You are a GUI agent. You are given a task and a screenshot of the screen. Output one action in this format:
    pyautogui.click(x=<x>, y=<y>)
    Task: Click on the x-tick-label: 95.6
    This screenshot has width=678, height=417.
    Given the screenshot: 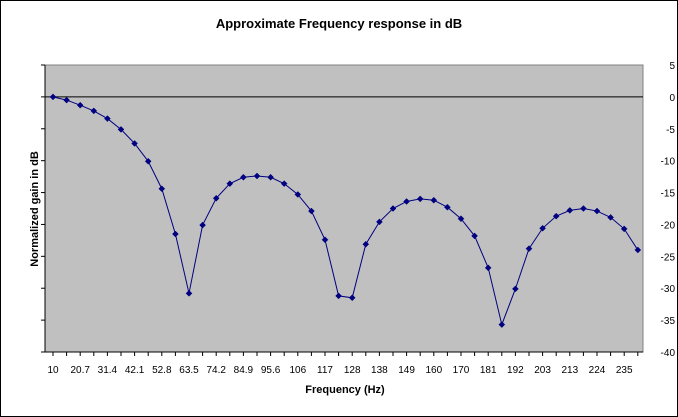 What is the action you would take?
    pyautogui.click(x=271, y=370)
    